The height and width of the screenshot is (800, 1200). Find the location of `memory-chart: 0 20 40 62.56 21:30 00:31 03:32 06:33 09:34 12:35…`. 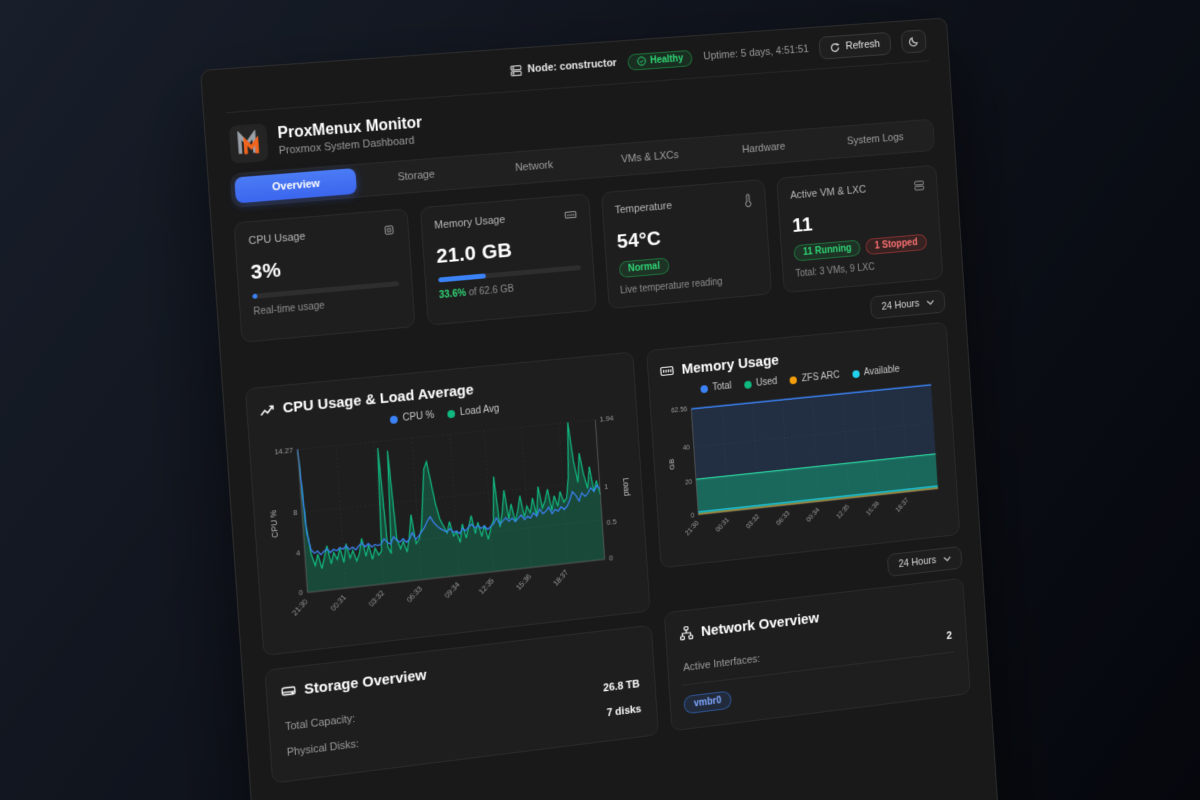

memory-chart: 0 20 40 62.56 21:30 00:31 03:32 06:33 09:34 12:35… is located at coordinates (808, 455).